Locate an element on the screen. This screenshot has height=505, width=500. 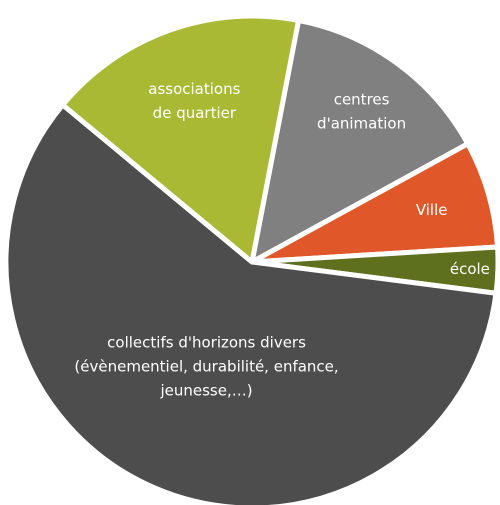
slice-label: école is located at coordinates (470, 269).